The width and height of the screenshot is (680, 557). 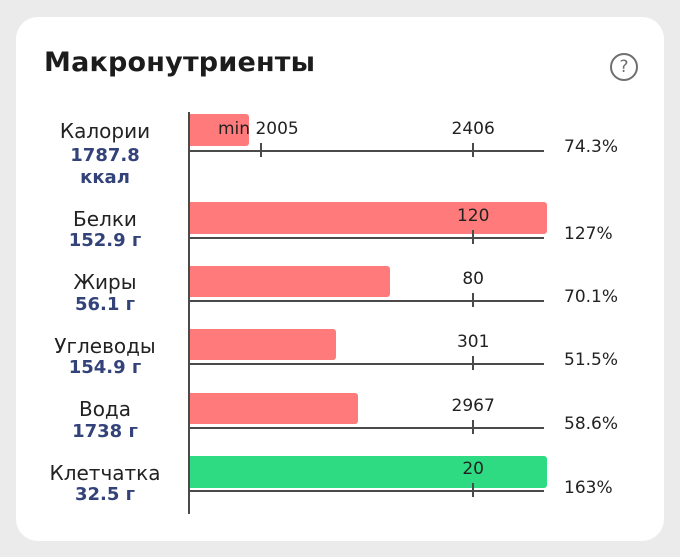 What do you see at coordinates (473, 406) in the screenshot?
I see `target-label: 2967` at bounding box center [473, 406].